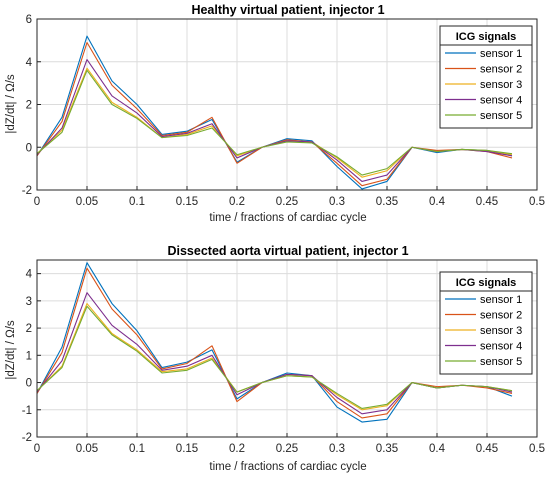 This screenshot has width=550, height=482. I want to click on chart-2-xtick-label-10: 0.5, so click(537, 449).